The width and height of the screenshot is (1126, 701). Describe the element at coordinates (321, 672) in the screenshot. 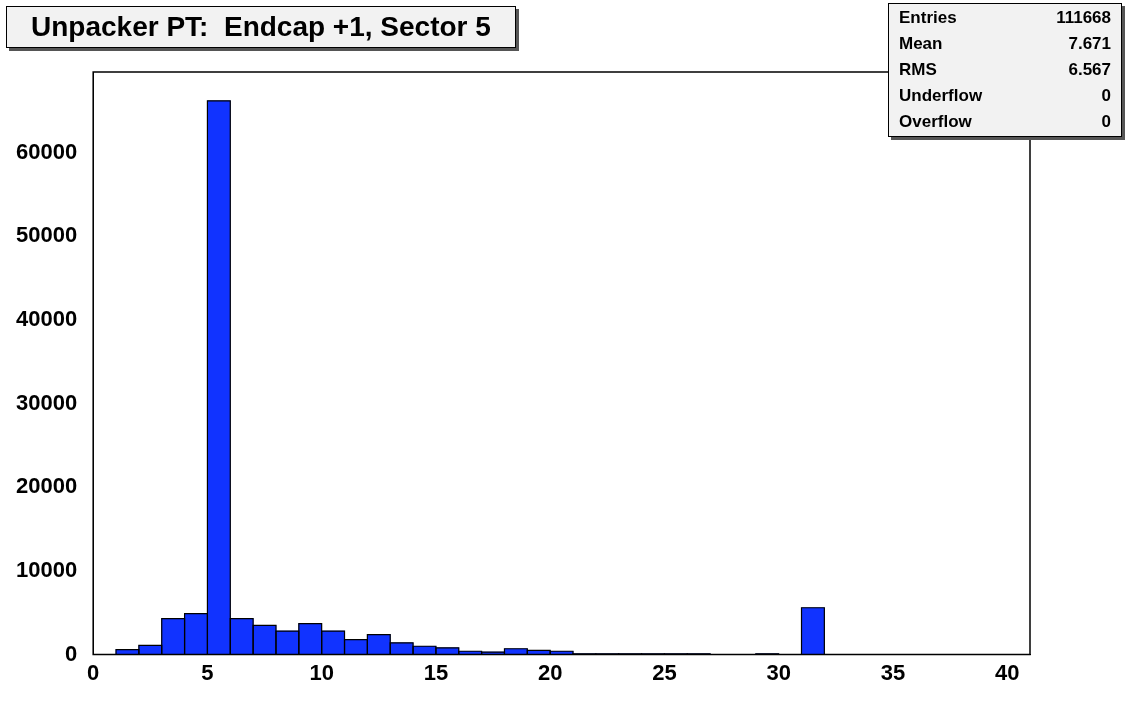

I see `x-tick-label: 10` at that location.